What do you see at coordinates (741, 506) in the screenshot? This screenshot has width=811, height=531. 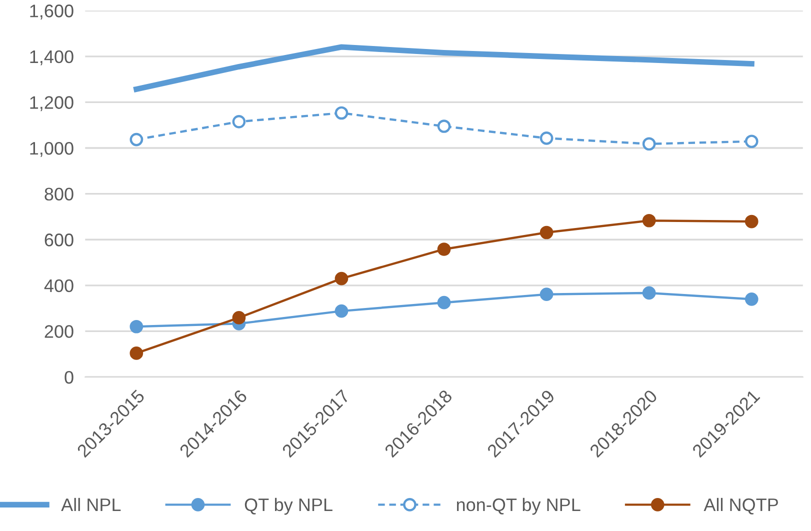 I see `legend-label: All NQTP` at bounding box center [741, 506].